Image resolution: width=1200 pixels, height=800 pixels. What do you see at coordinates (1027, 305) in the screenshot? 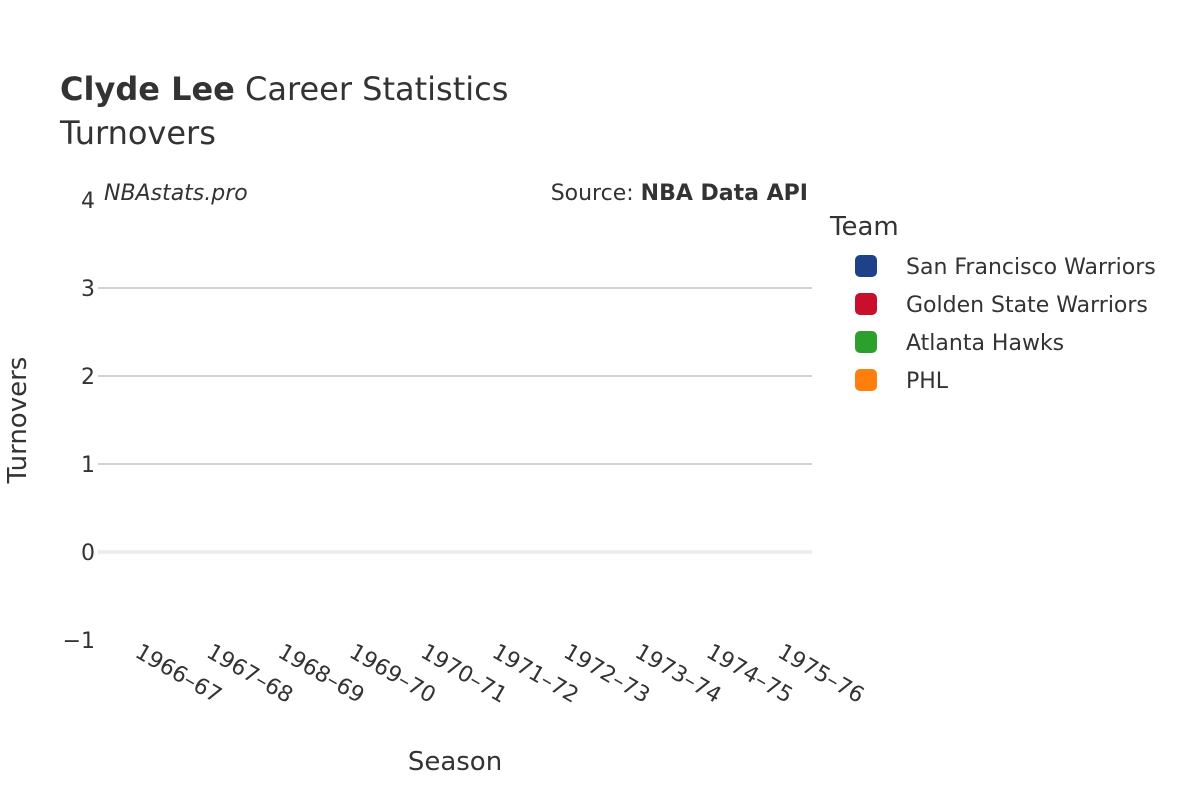
I see `legend-item-label: Golden State Warriors` at bounding box center [1027, 305].